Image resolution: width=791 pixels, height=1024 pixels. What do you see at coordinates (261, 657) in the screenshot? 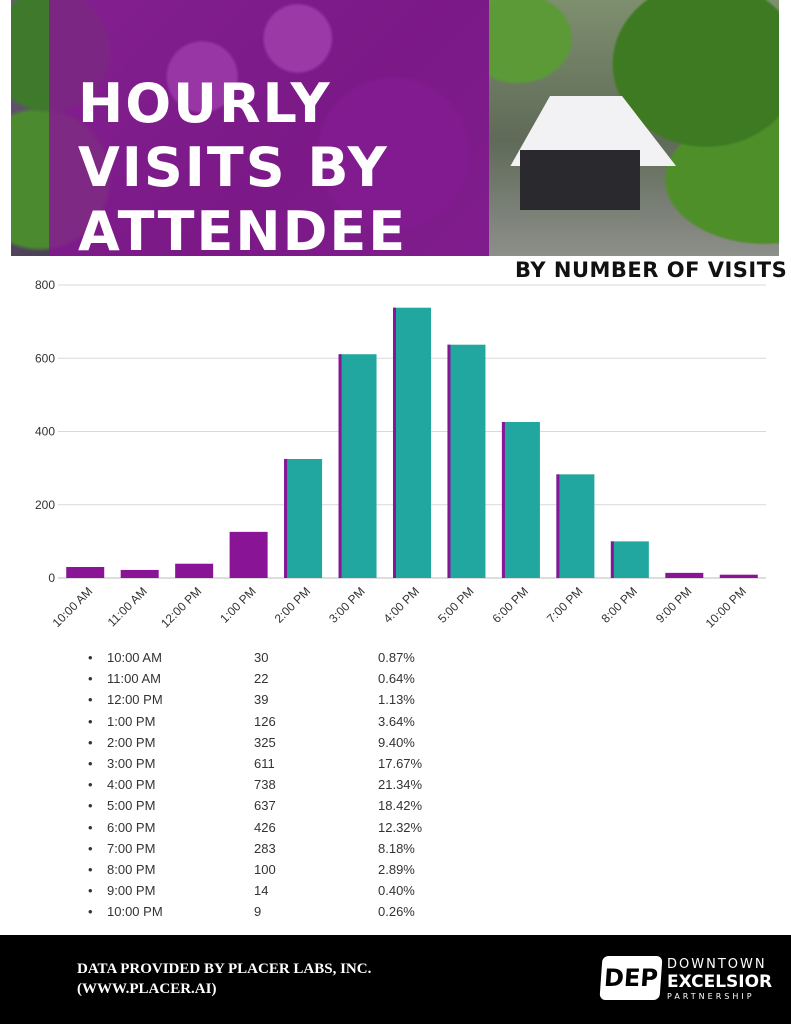
I see `row-visits: 30` at bounding box center [261, 657].